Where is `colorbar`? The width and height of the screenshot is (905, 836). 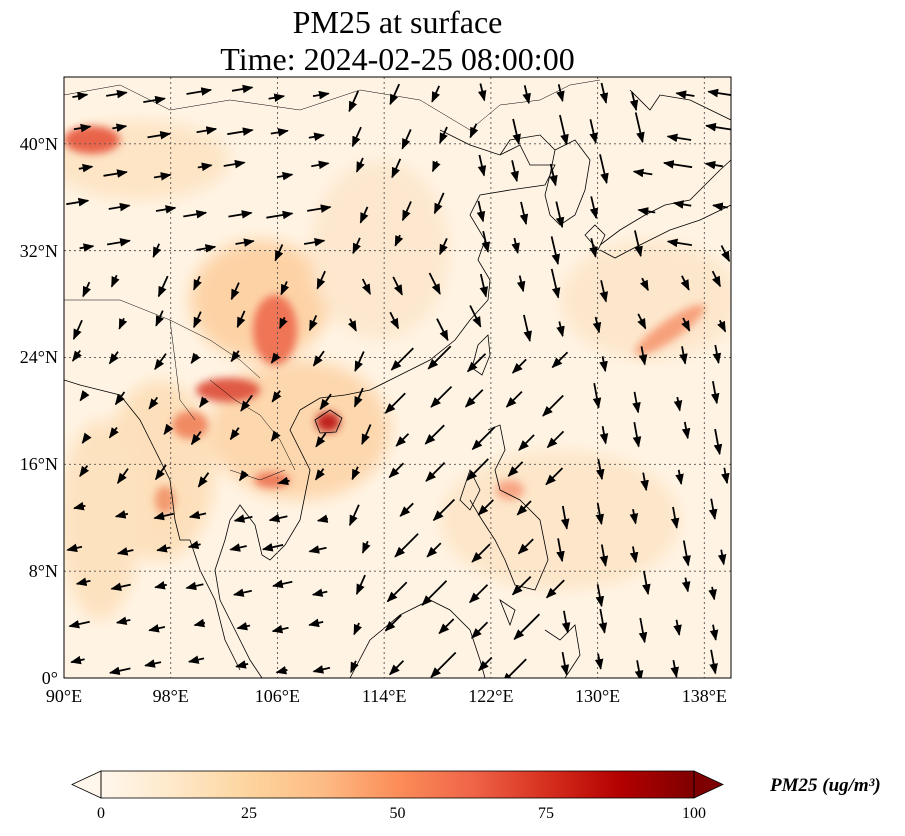 colorbar is located at coordinates (397, 784).